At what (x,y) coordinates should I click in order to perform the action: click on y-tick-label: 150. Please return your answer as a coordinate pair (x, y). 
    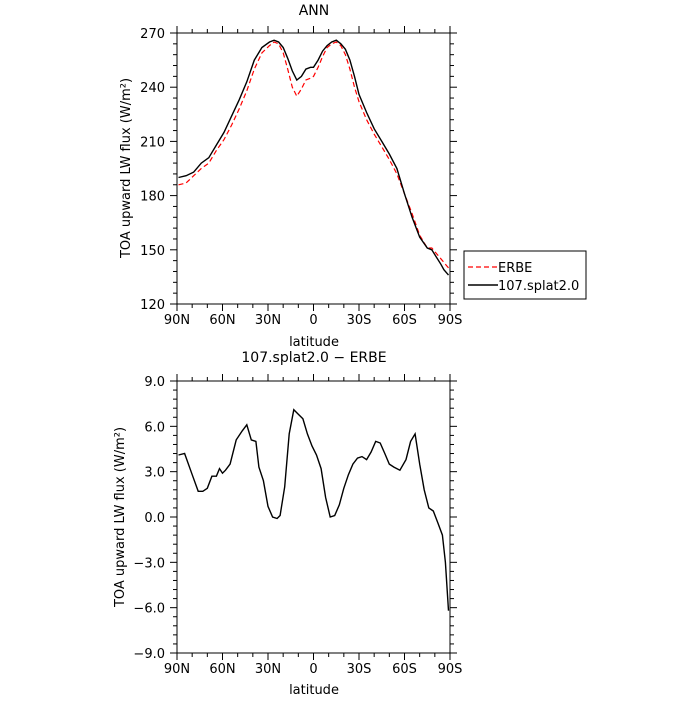
    Looking at the image, I should click on (152, 251).